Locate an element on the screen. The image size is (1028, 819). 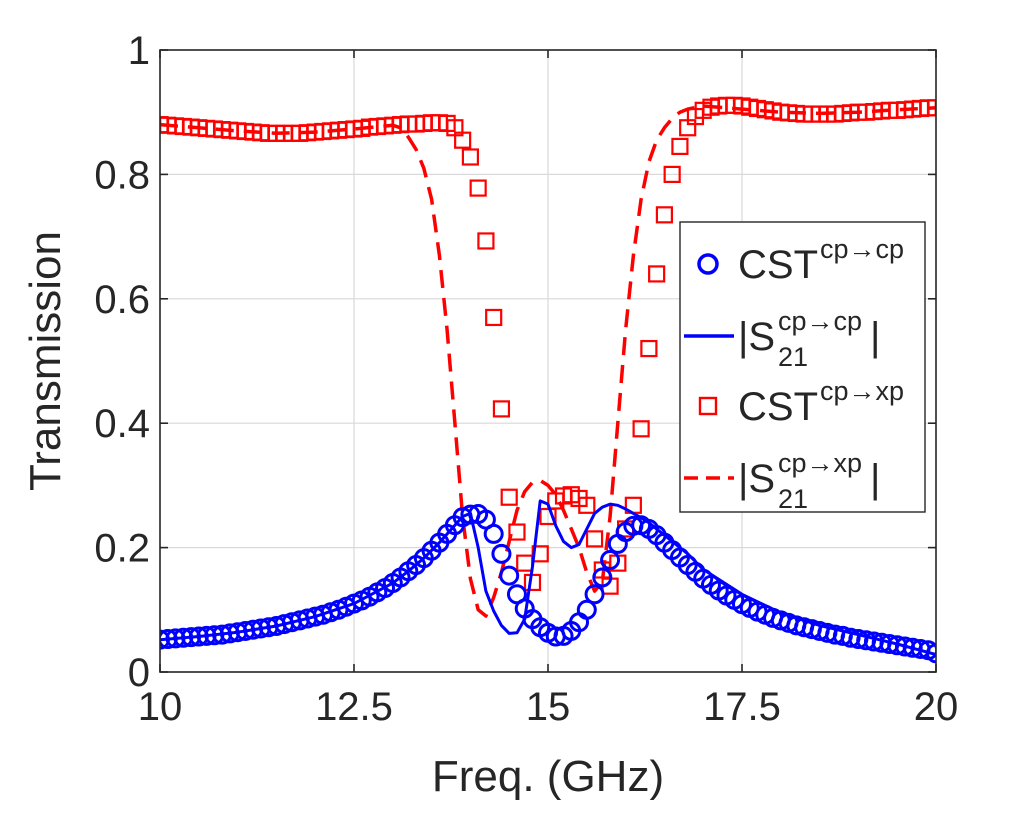
y-tick-label: 0.8 is located at coordinates (122, 175).